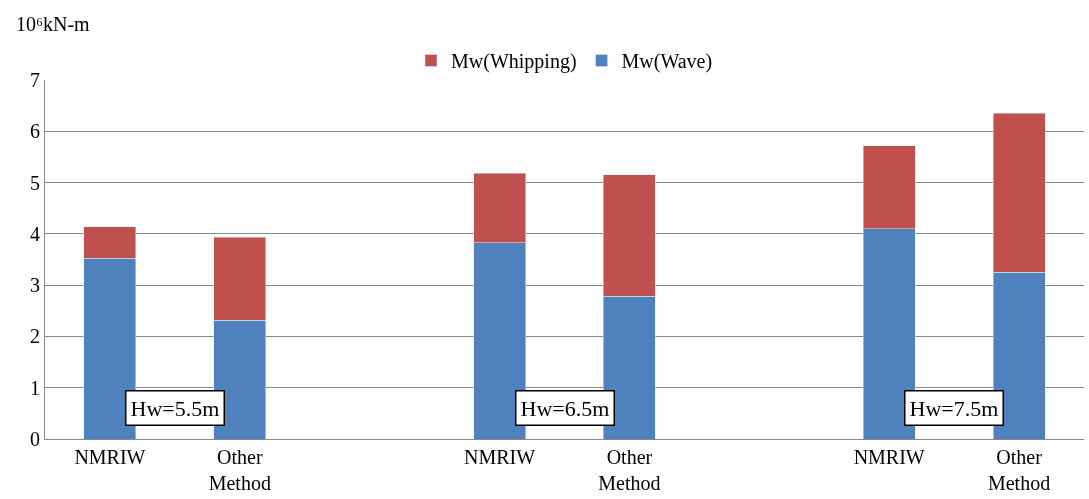  I want to click on legend-label: Mw(Wave), so click(667, 62).